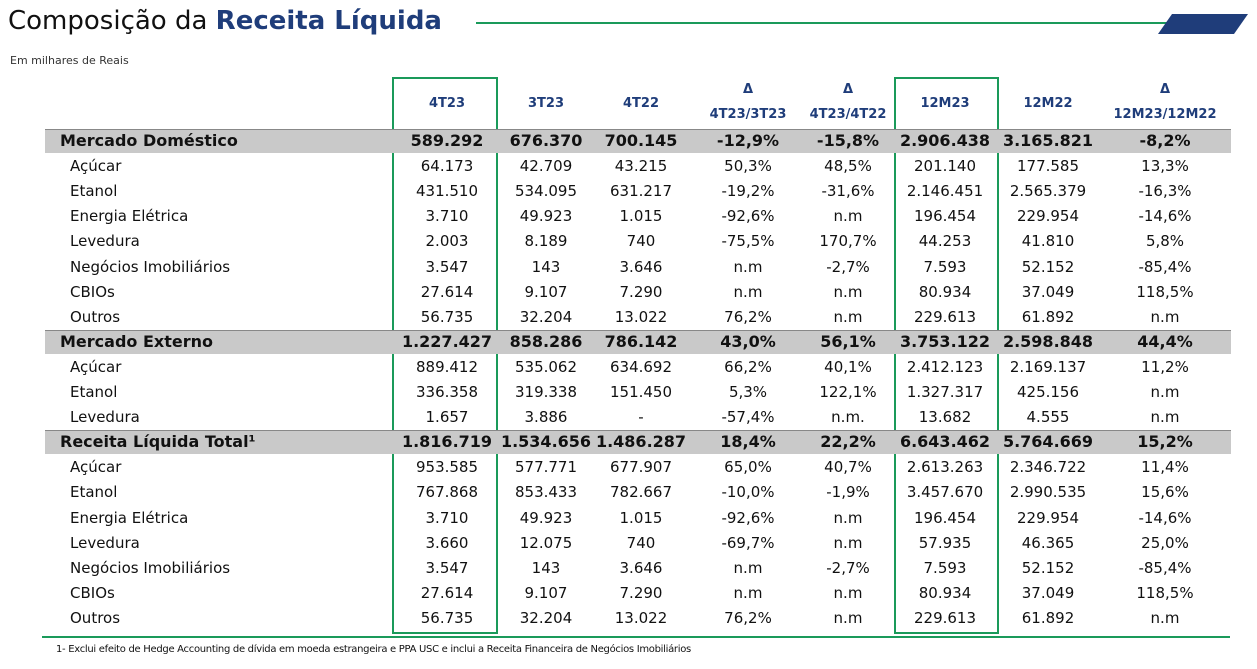 This screenshot has width=1257, height=669. Describe the element at coordinates (1165, 114) in the screenshot. I see `column-header: 12M23/12M22` at that location.